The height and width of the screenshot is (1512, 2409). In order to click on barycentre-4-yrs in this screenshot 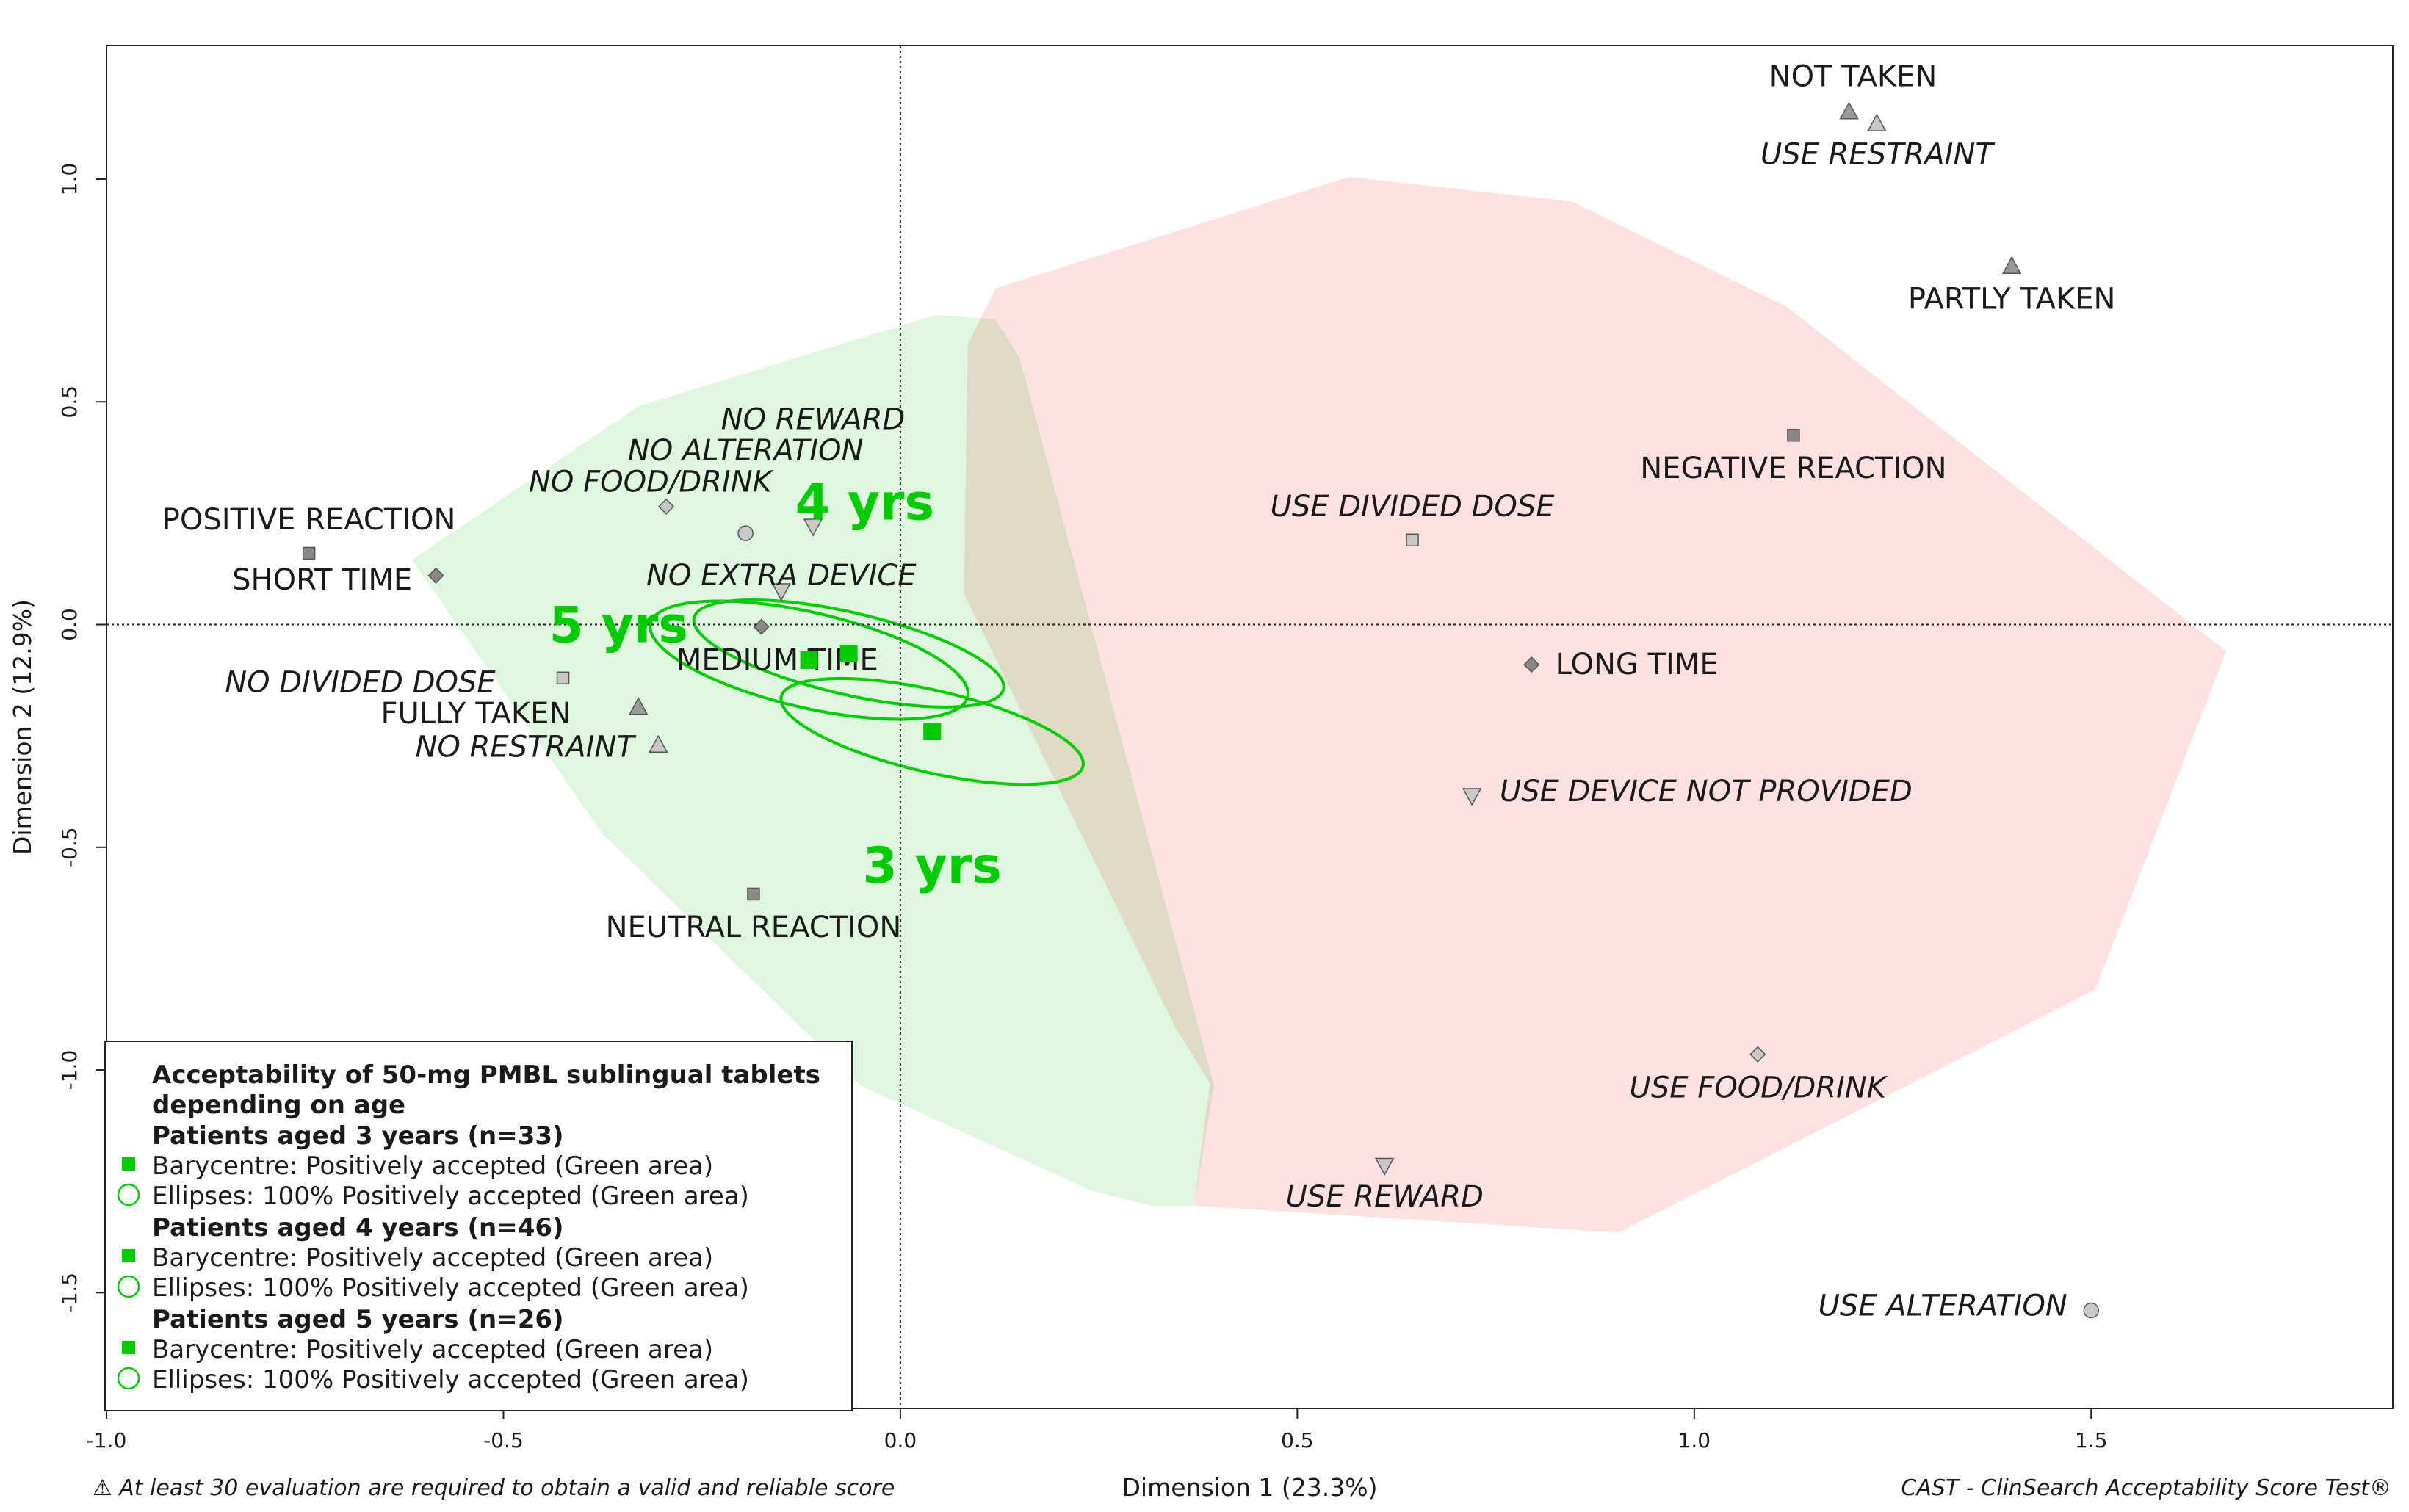, I will do `click(848, 653)`.